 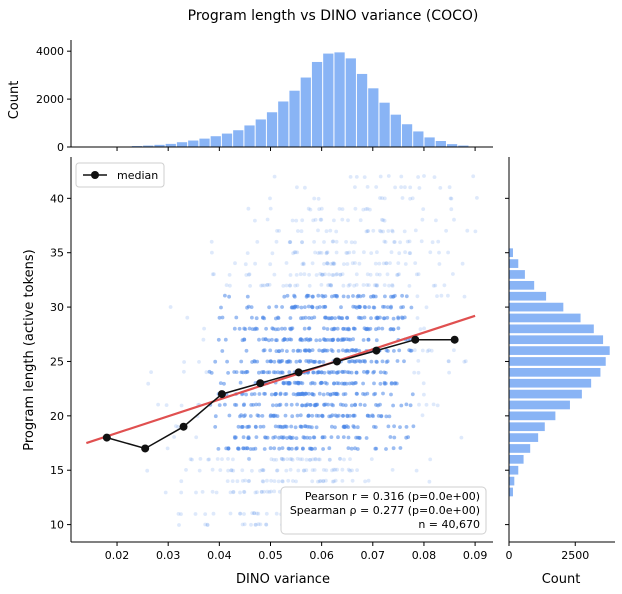 What do you see at coordinates (50, 99) in the screenshot?
I see `top-histogram-y-tick-label: 2000` at bounding box center [50, 99].